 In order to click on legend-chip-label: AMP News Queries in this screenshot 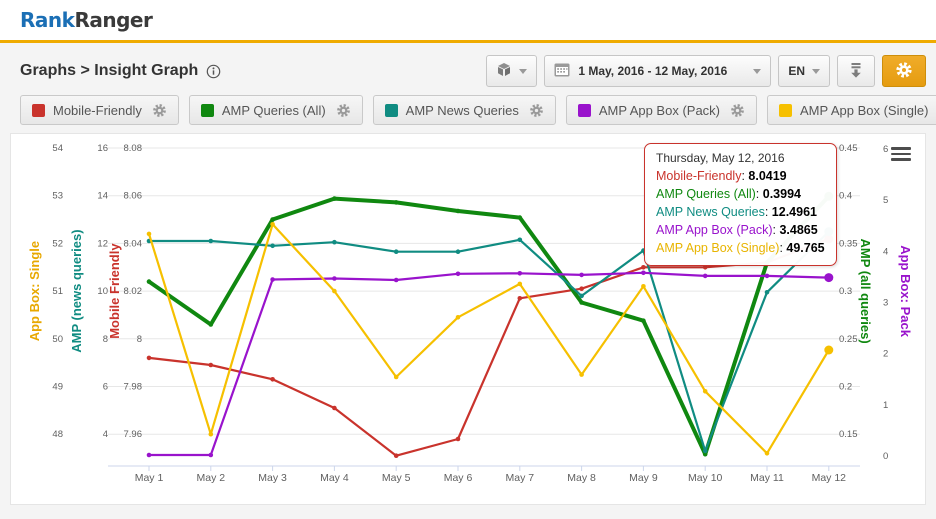, I will do `click(462, 110)`.